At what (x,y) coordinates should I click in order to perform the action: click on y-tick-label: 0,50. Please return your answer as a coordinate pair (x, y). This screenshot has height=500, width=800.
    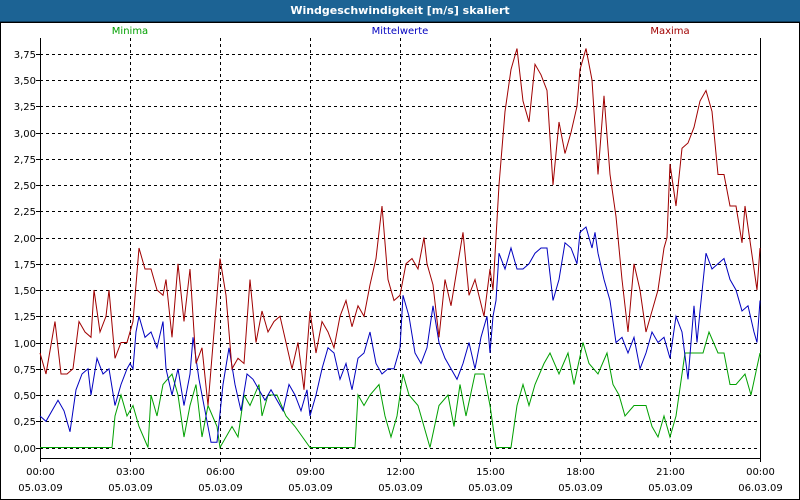
    Looking at the image, I should click on (25, 396).